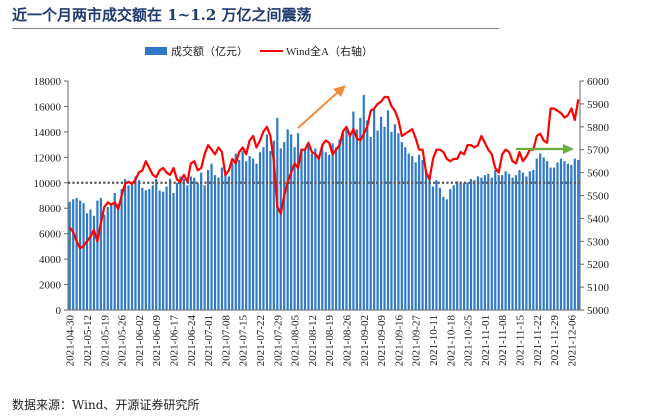 This screenshot has width=659, height=420. What do you see at coordinates (399, 341) in the screenshot?
I see `x-tick-label: 2021-09-16` at bounding box center [399, 341].